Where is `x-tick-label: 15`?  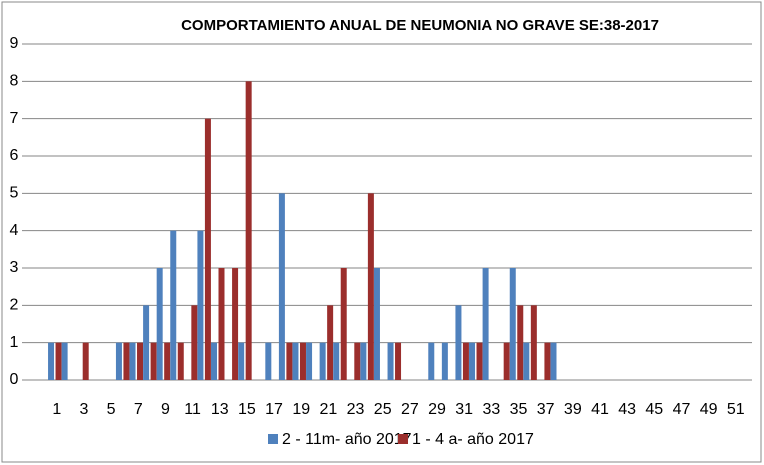 x-tick-label: 15 is located at coordinates (247, 409).